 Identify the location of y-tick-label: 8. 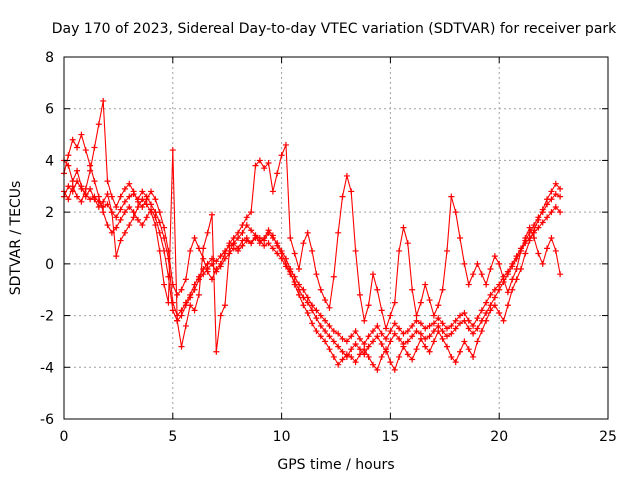
(49, 58).